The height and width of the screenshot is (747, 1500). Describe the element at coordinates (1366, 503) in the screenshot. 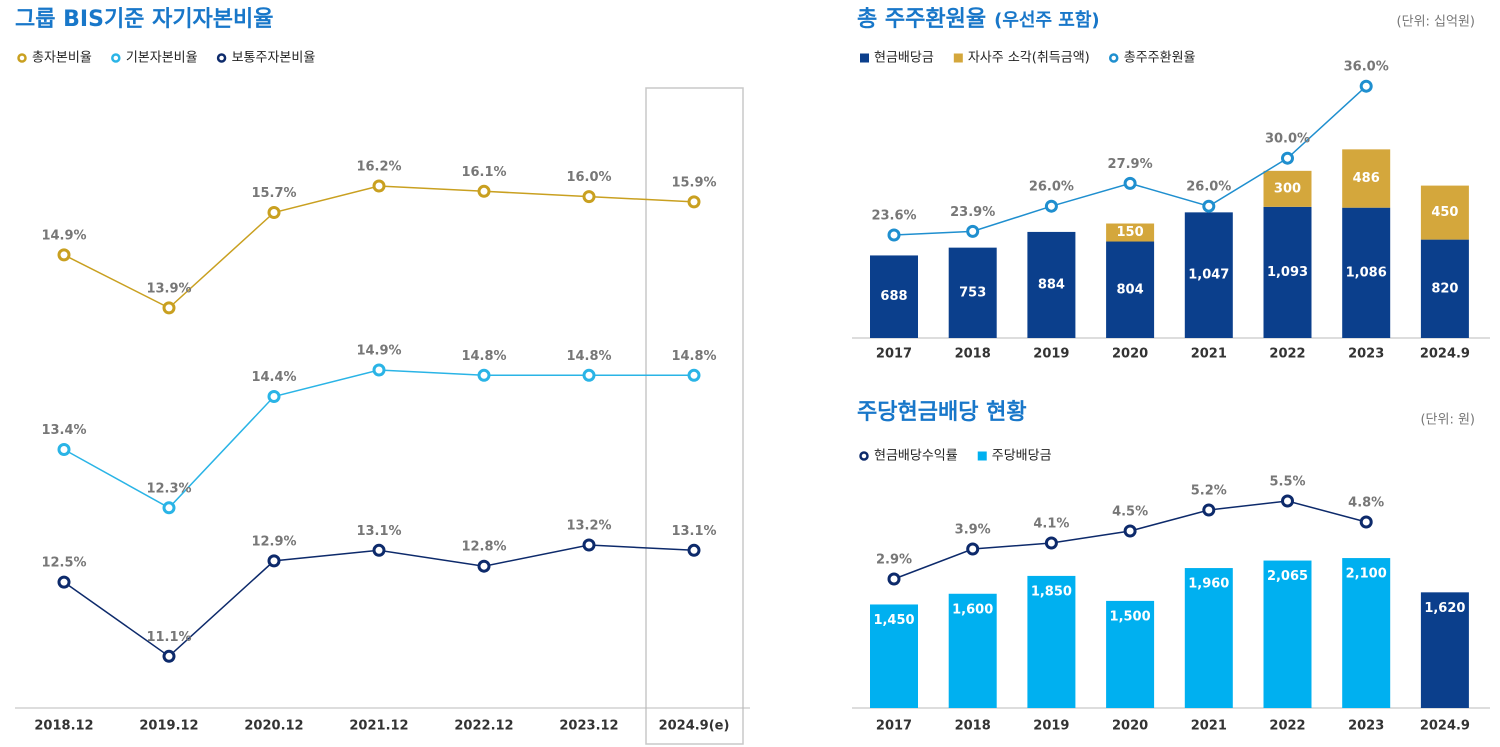

I see `value-label: 4.8%` at that location.